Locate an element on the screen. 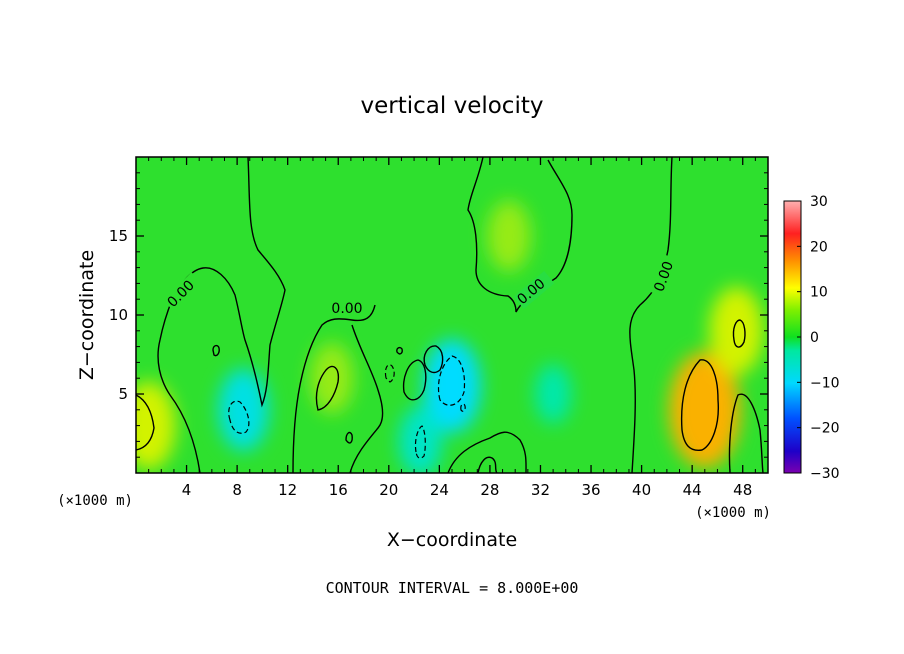  x-unit-right: (×1000 m) is located at coordinates (733, 513).